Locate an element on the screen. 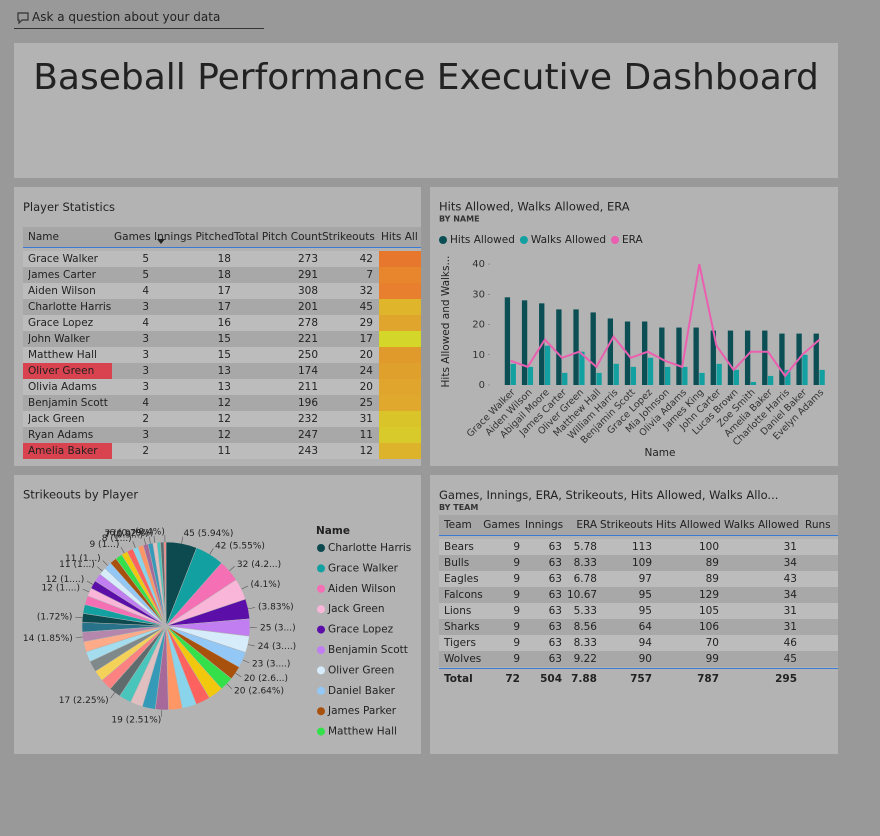 Image resolution: width=880 pixels, height=836 pixels. player-name: Olivia Adams is located at coordinates (62, 387).